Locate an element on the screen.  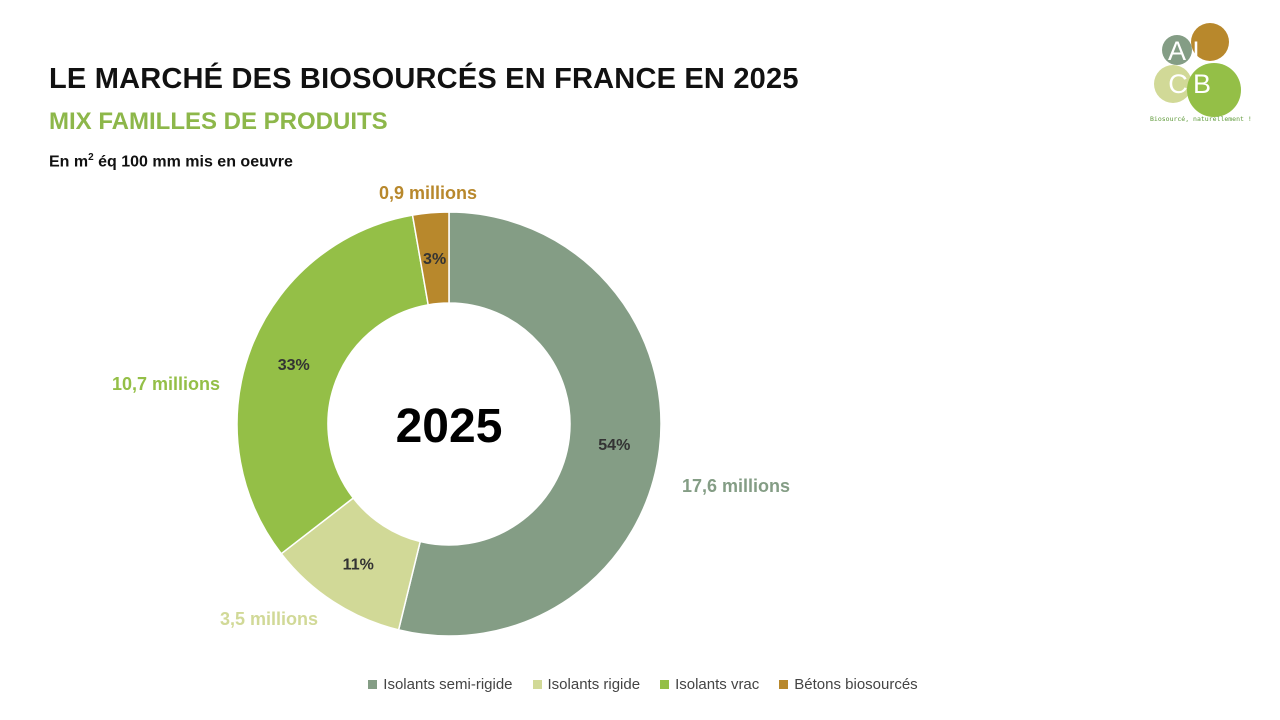
percent-label-3: 3% is located at coordinates (434, 259).